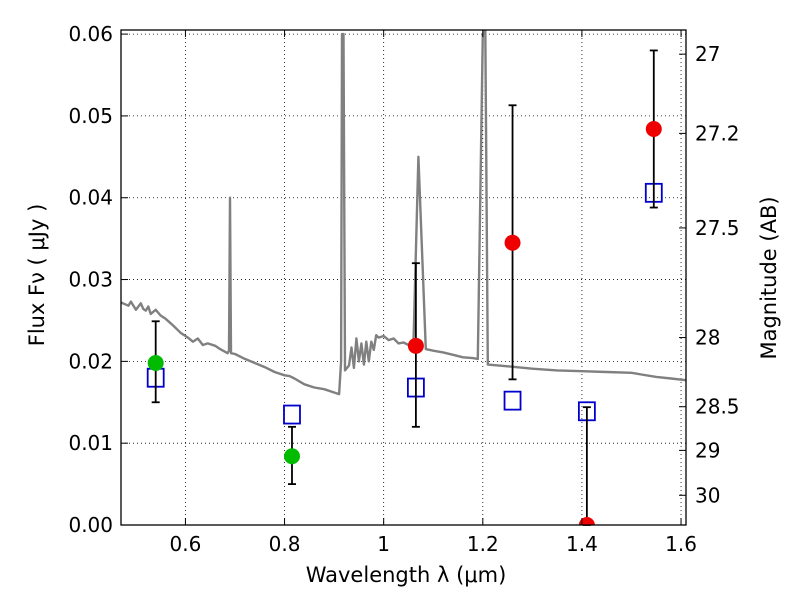 The height and width of the screenshot is (600, 800). What do you see at coordinates (90, 116) in the screenshot?
I see `y-tick-label: 0.05` at bounding box center [90, 116].